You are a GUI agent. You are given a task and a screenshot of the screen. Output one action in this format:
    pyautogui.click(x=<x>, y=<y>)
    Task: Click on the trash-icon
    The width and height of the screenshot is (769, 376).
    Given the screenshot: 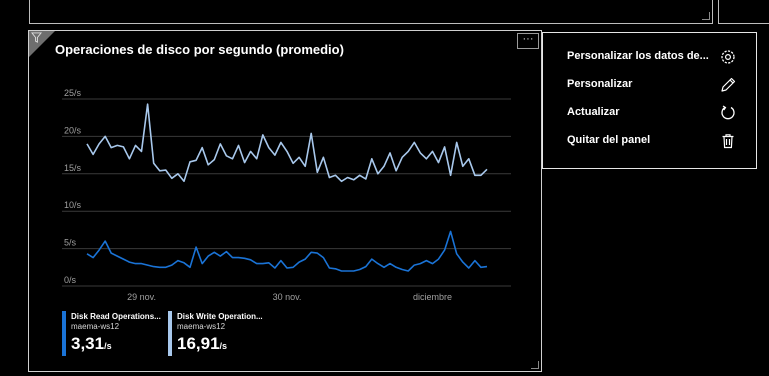 What is the action you would take?
    pyautogui.click(x=728, y=141)
    